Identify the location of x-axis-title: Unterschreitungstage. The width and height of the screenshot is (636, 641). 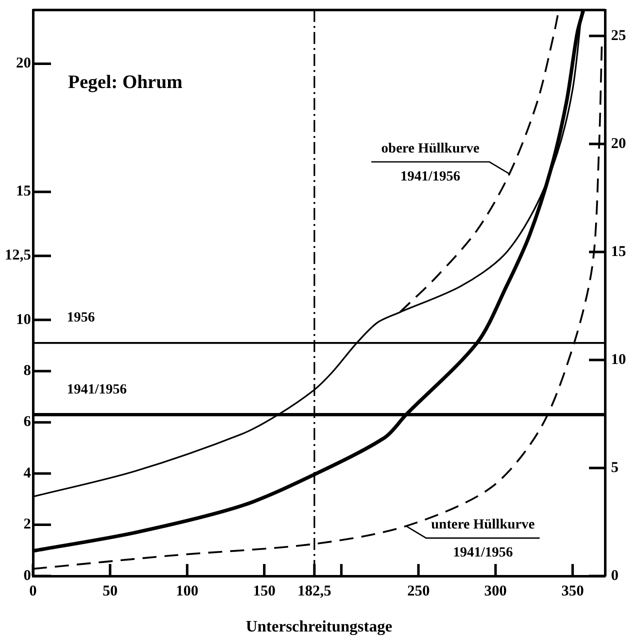
(319, 627).